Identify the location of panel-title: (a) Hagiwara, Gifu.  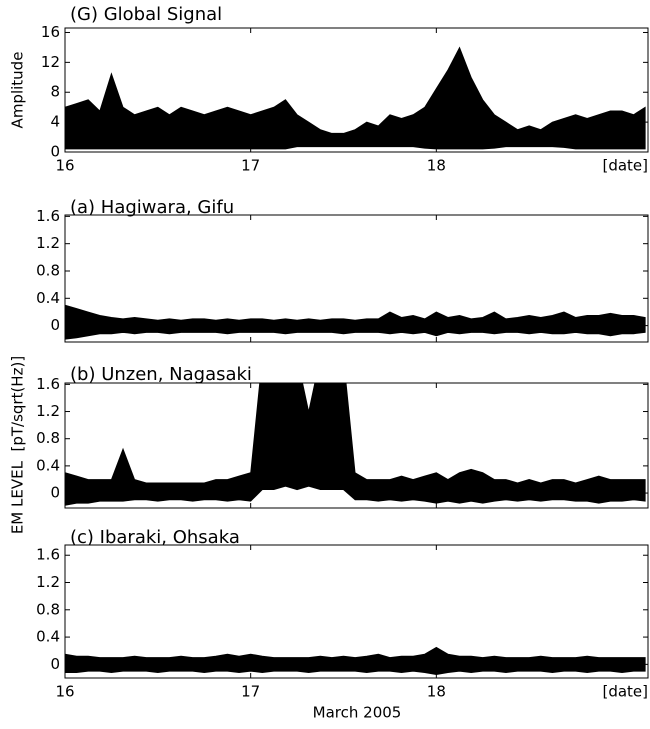
(152, 207).